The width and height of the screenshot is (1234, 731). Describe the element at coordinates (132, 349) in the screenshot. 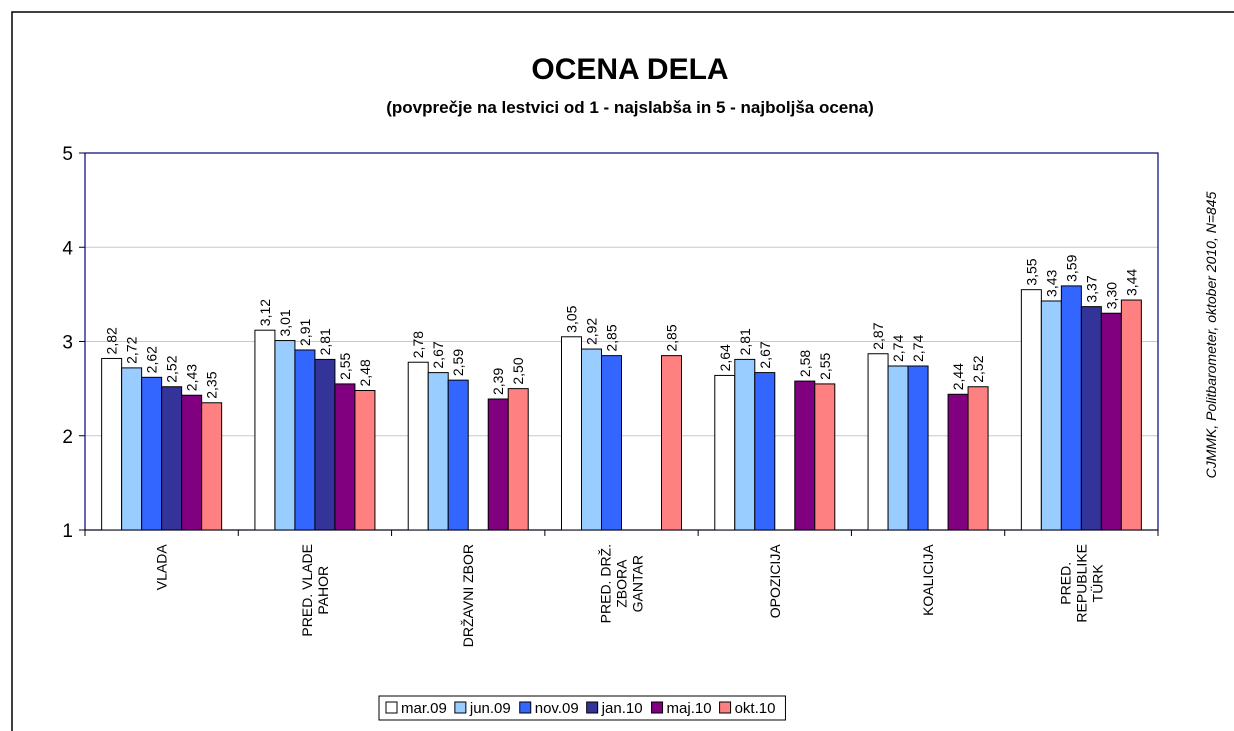

I see `value-label: 2,72` at that location.